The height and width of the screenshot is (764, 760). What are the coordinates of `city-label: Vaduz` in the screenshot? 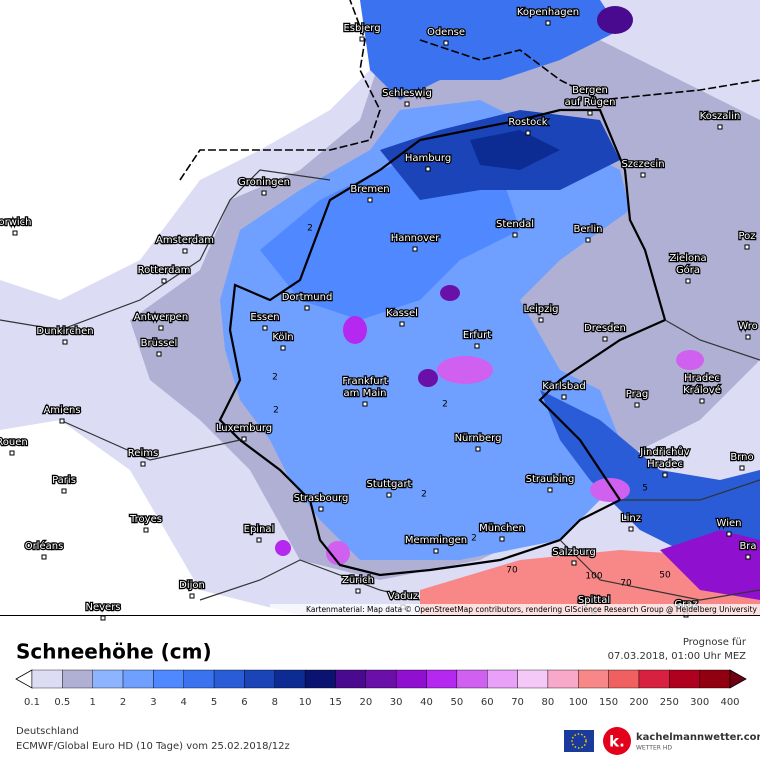 It's located at (403, 596).